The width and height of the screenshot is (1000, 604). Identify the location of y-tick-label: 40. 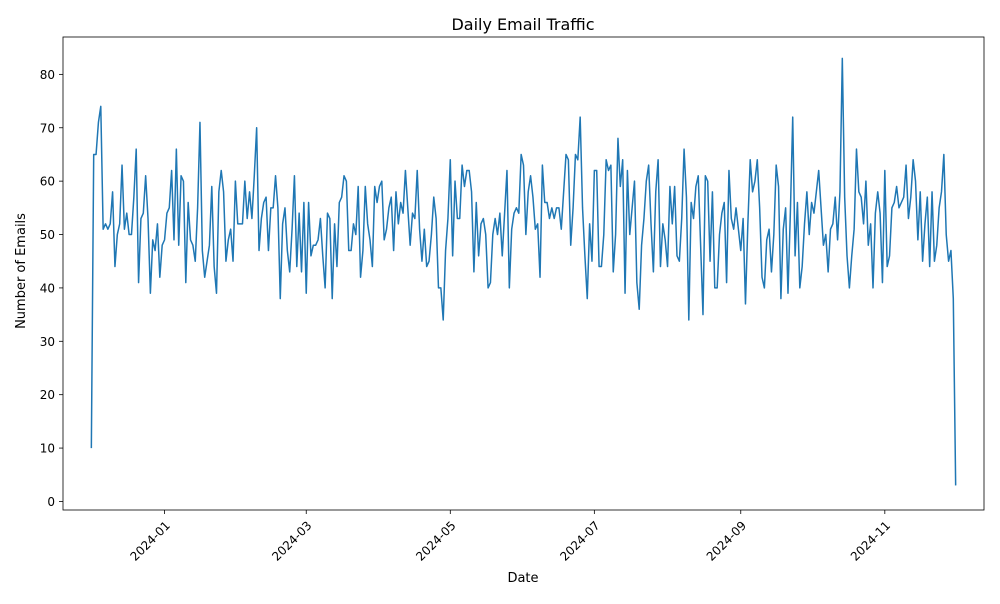
(47, 288).